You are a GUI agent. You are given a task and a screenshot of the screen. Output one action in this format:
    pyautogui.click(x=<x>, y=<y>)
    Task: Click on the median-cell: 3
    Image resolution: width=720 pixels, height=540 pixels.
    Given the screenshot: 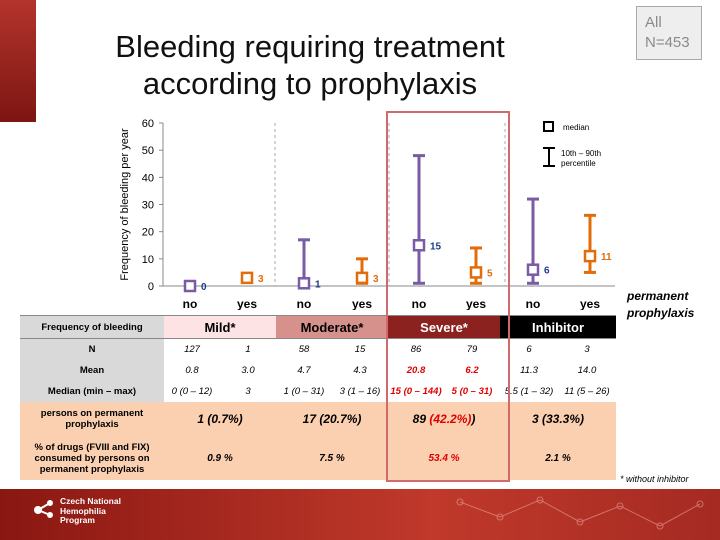 What is the action you would take?
    pyautogui.click(x=248, y=391)
    